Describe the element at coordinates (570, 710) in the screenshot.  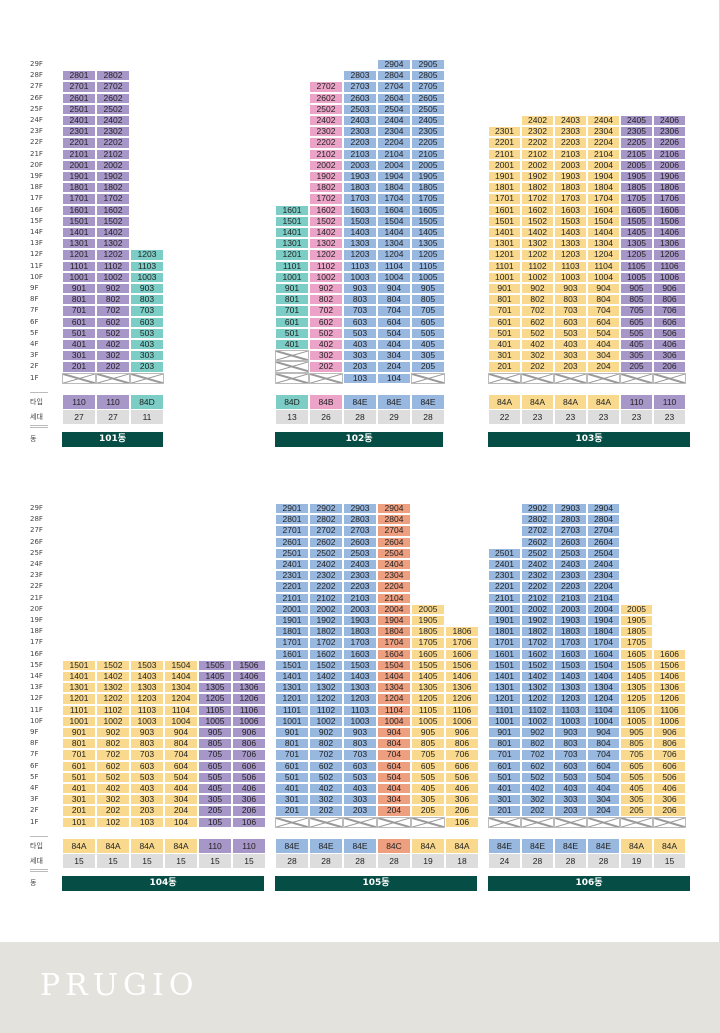
I see `unit-cell: 1103` at that location.